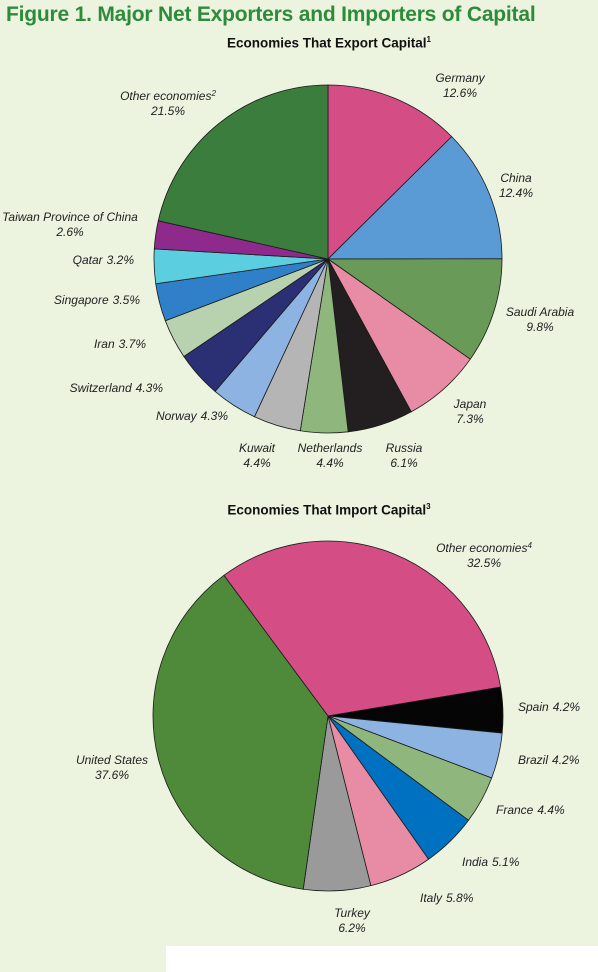  I want to click on exporters-slice-china, so click(415, 198).